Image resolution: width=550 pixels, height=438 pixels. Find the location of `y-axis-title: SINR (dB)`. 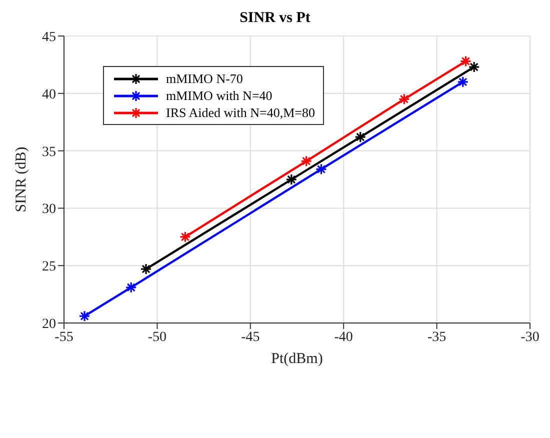

y-axis-title: SINR (dB) is located at coordinates (21, 179).